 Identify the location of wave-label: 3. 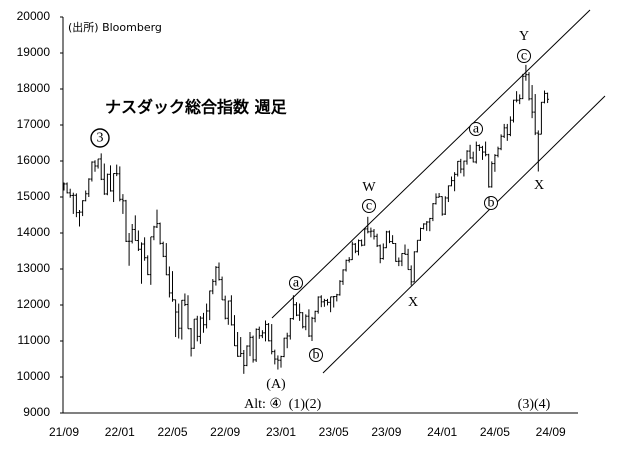
(100, 138).